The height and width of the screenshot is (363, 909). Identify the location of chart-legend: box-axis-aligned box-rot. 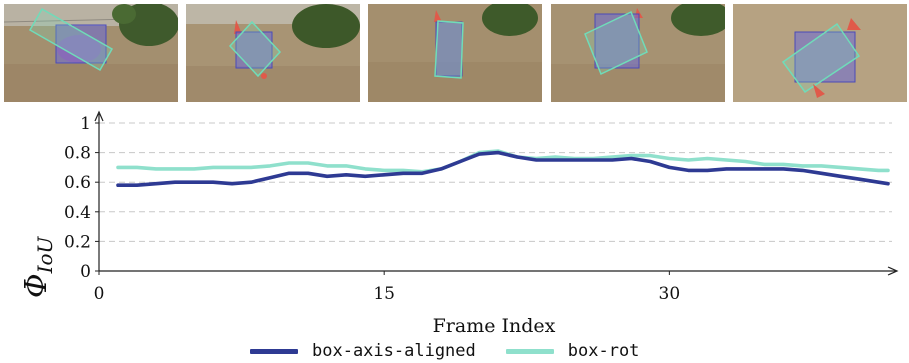
(459, 351).